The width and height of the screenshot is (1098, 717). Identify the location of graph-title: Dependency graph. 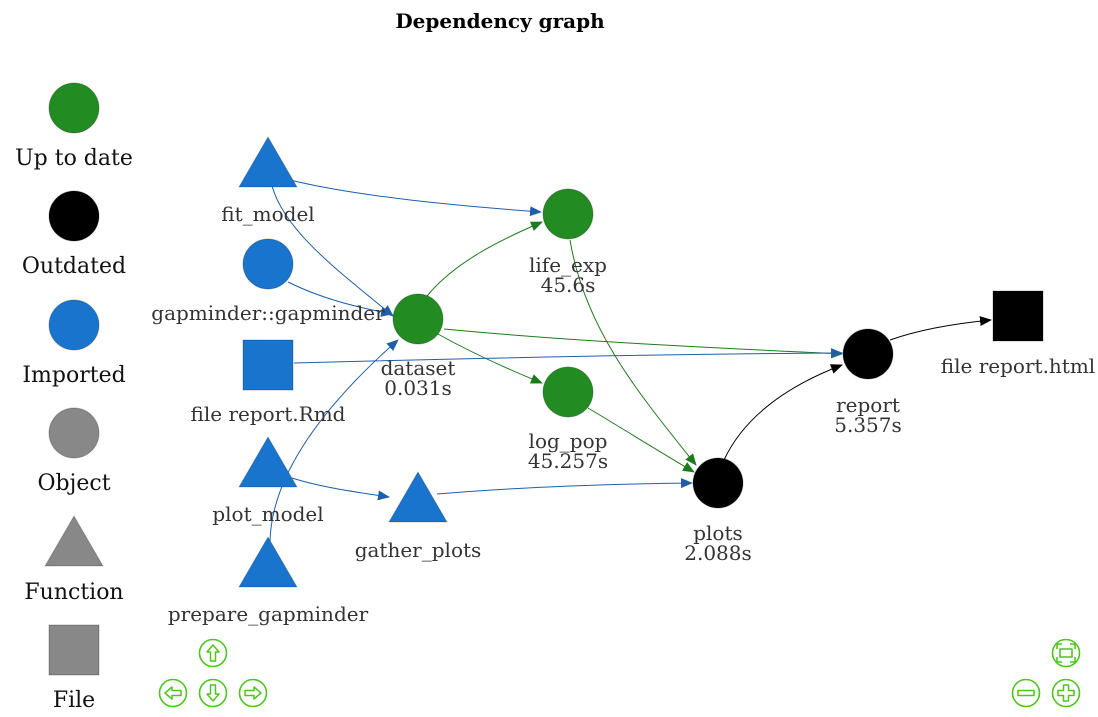
(500, 21).